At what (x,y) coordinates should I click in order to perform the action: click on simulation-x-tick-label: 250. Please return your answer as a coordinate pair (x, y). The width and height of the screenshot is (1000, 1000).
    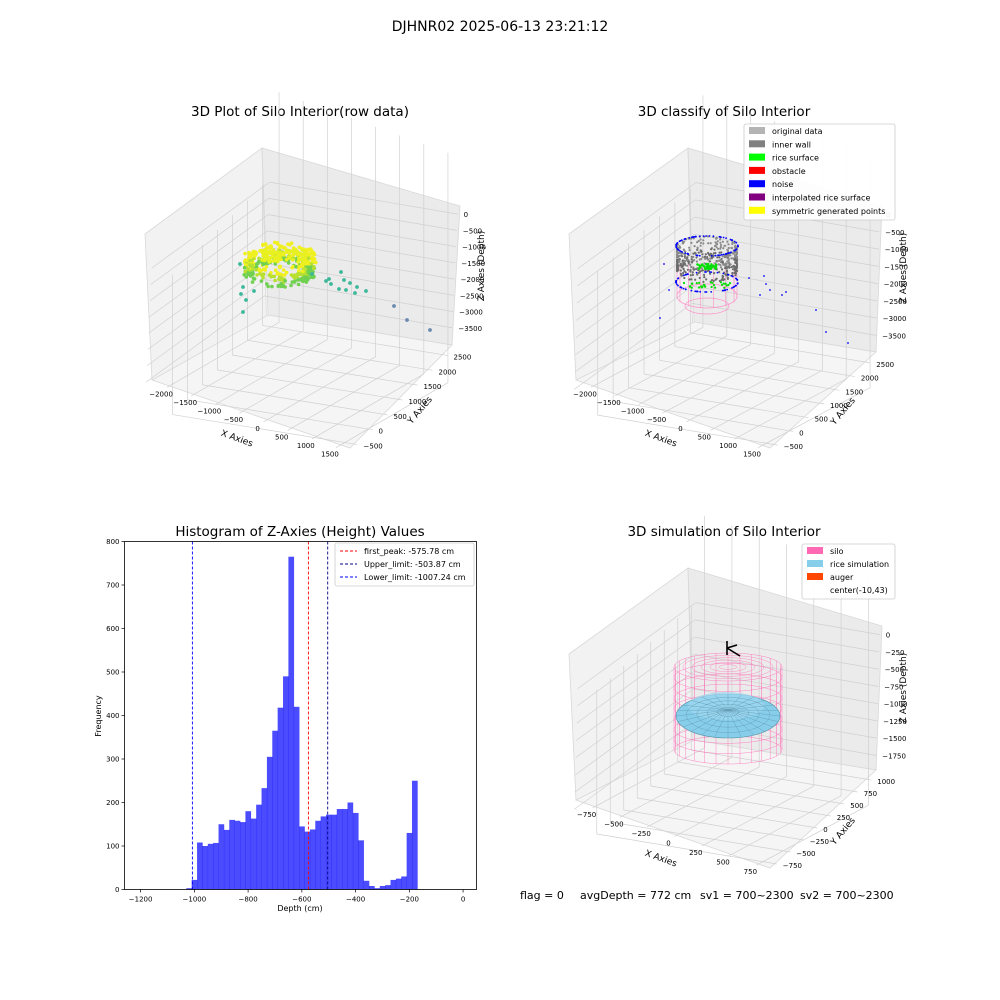
    Looking at the image, I should click on (695, 853).